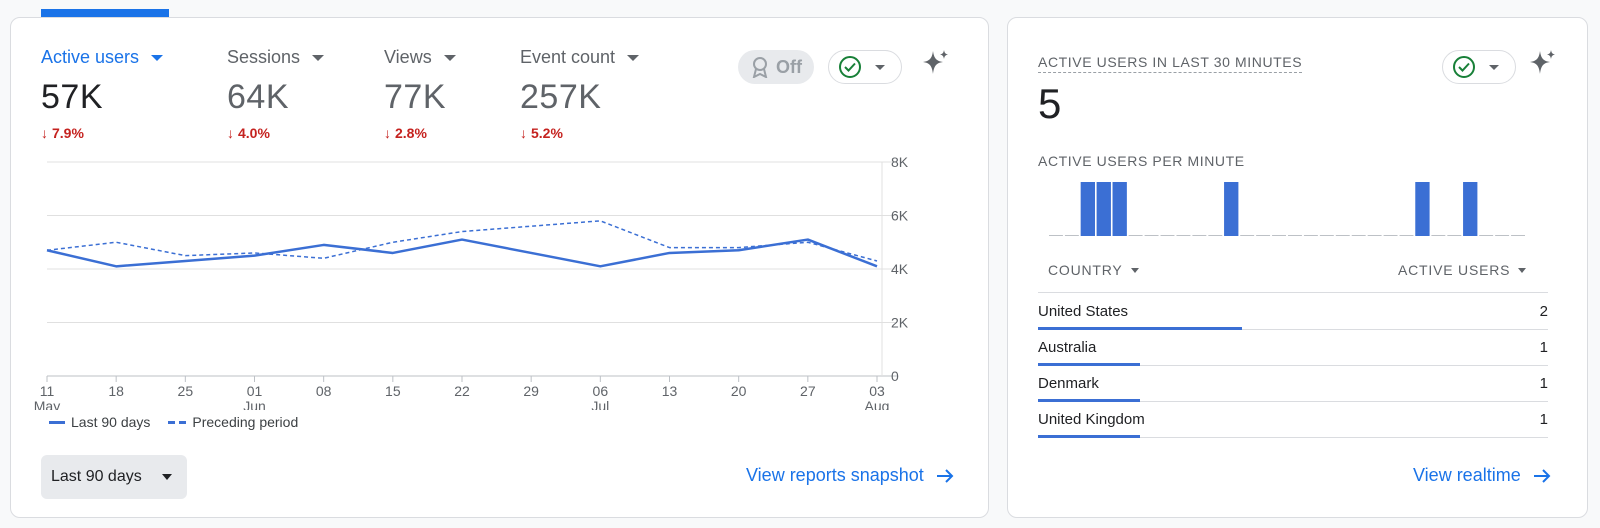 This screenshot has height=528, width=1600. I want to click on metric-active-users: Active users 57K ↓ 7.9%, so click(102, 94).